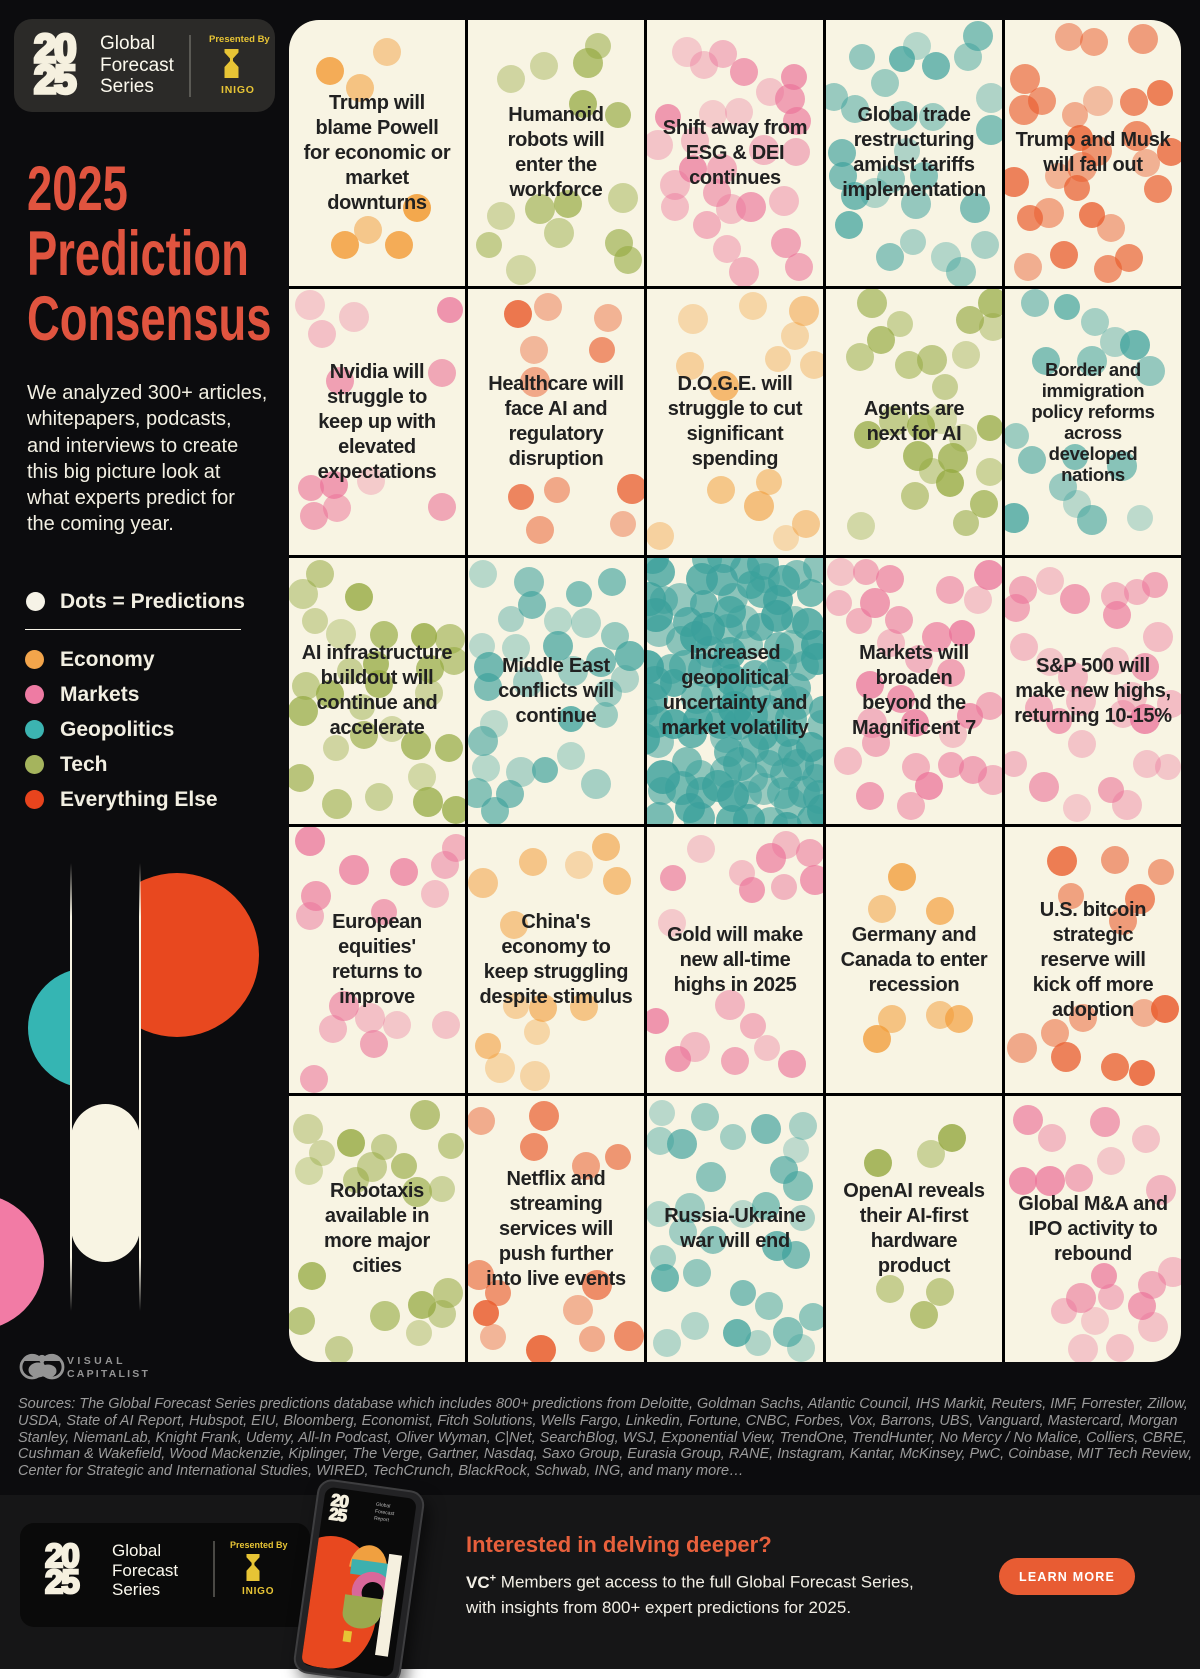 The width and height of the screenshot is (1200, 1678). What do you see at coordinates (96, 1361) in the screenshot?
I see `svg-text: VISUAL` at bounding box center [96, 1361].